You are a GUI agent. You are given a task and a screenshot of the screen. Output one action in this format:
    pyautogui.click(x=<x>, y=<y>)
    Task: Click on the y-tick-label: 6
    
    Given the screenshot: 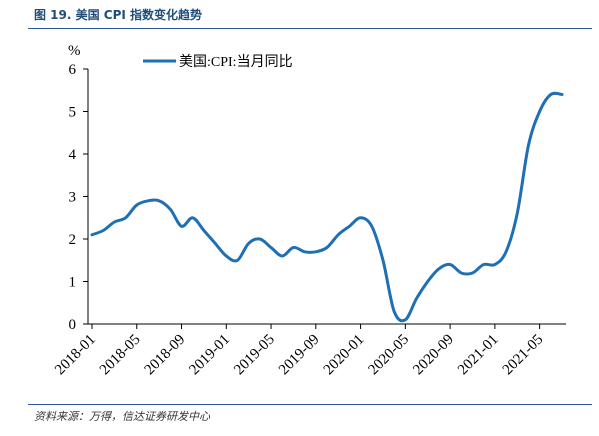 What is the action you would take?
    pyautogui.click(x=73, y=70)
    